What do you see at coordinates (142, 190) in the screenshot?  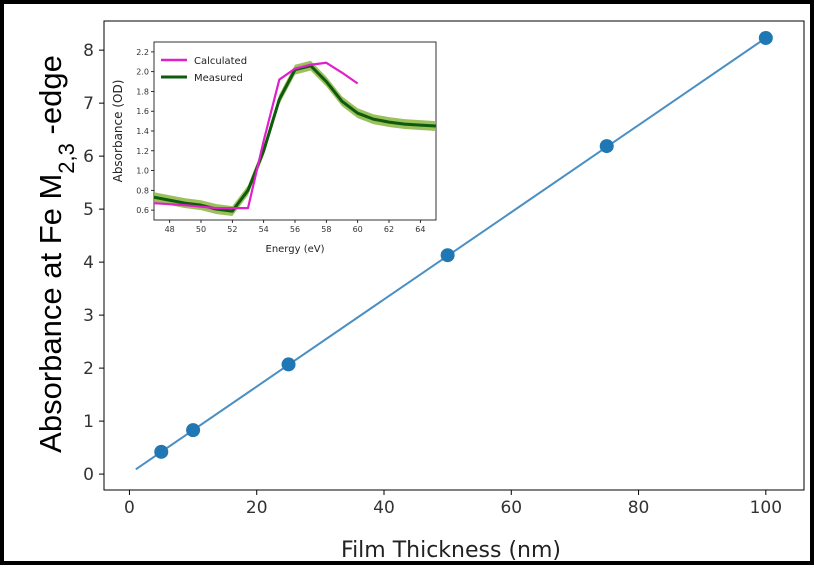 I see `inset-y-tick-label: 0.8` at bounding box center [142, 190].